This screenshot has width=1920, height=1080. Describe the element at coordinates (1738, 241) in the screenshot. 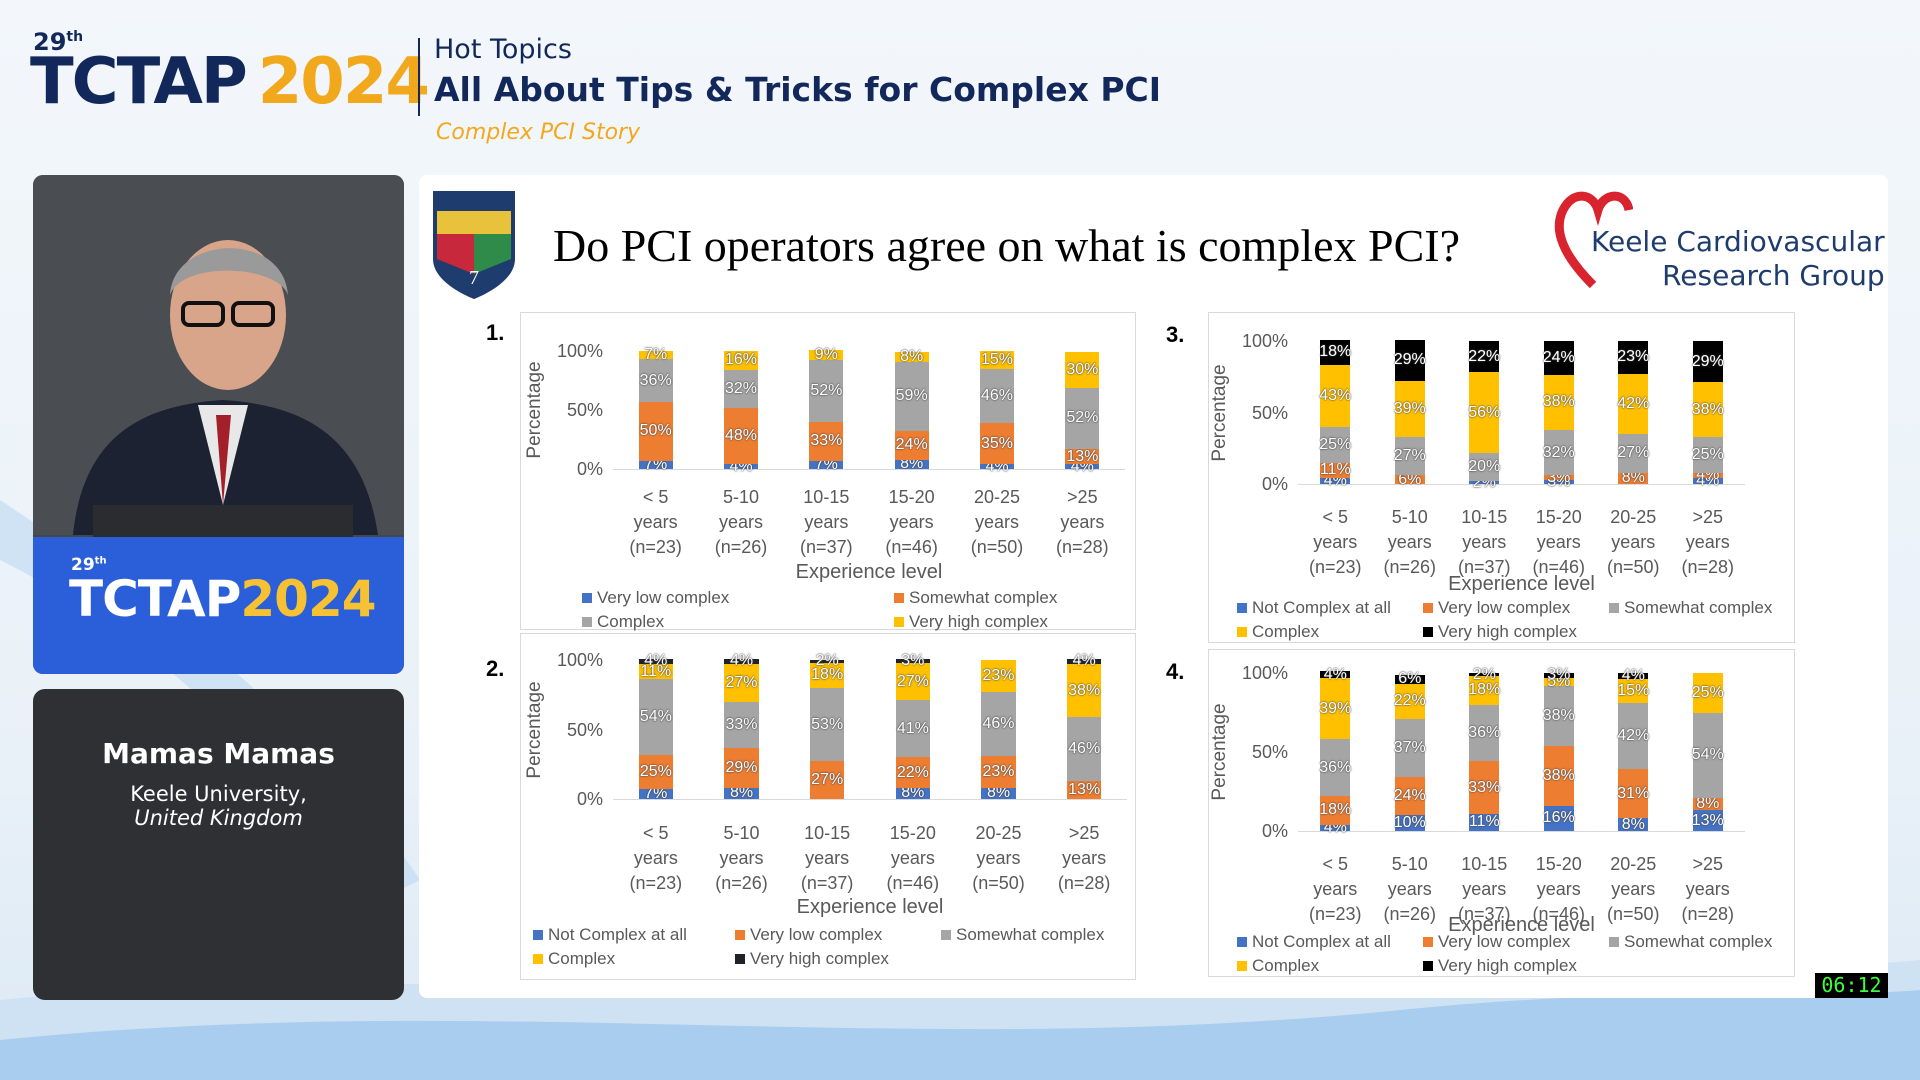

I see `logo-line-1: Keele Cardiovascular` at that location.